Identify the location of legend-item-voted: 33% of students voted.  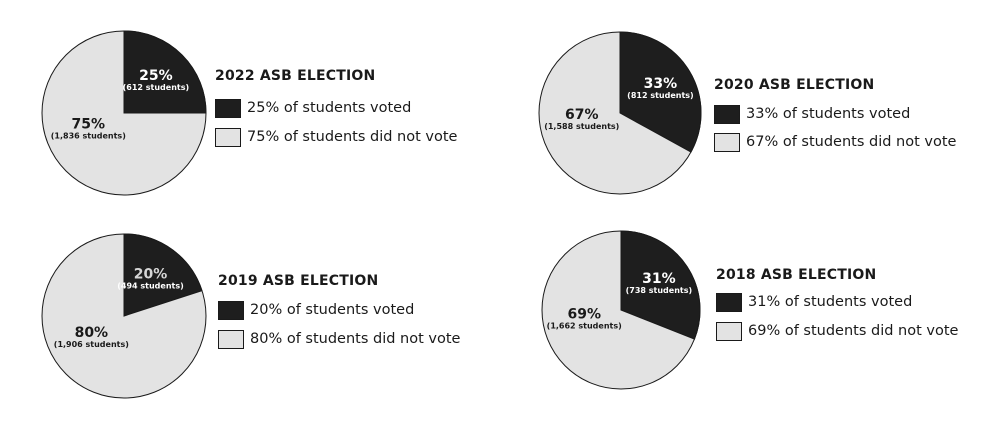
(812, 114).